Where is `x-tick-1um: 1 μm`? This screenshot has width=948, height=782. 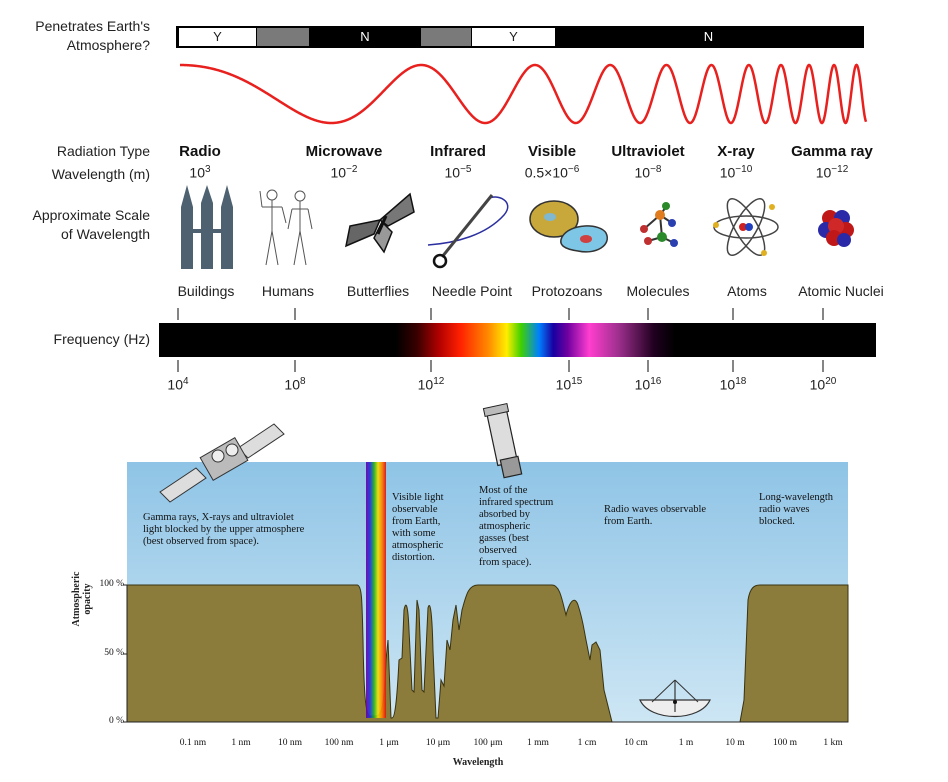 x-tick-1um: 1 μm is located at coordinates (389, 743).